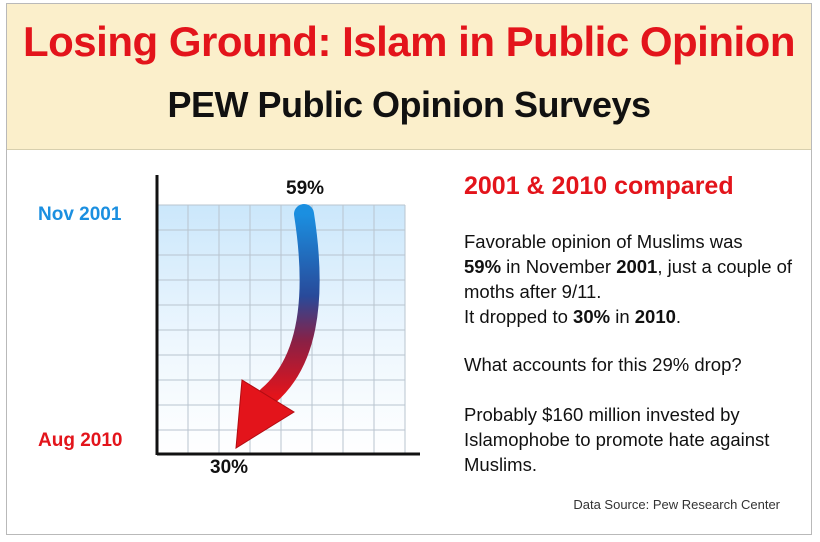  What do you see at coordinates (519, 316) in the screenshot?
I see `p1-text-4: It dropped to` at bounding box center [519, 316].